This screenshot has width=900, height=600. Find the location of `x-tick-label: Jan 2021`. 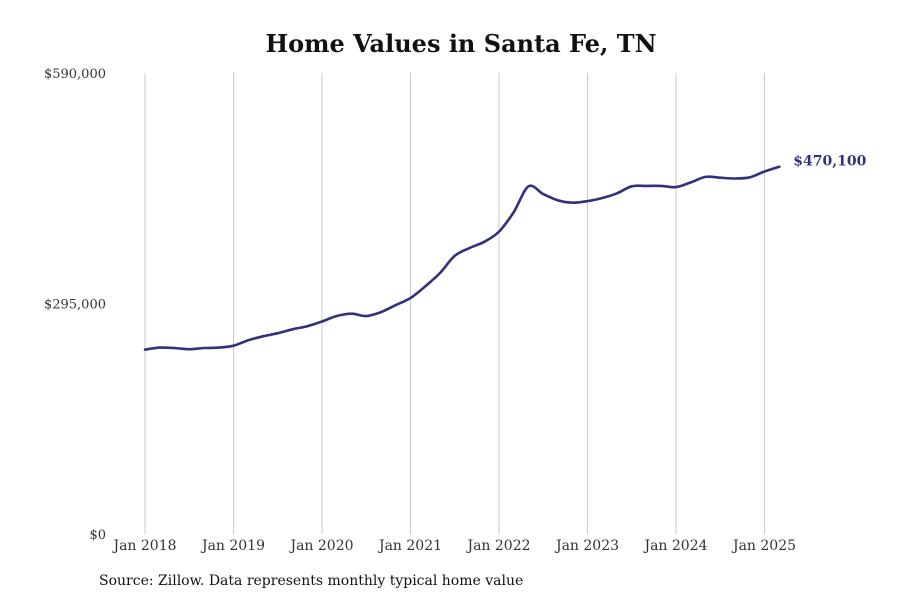

x-tick-label: Jan 2021 is located at coordinates (409, 546).